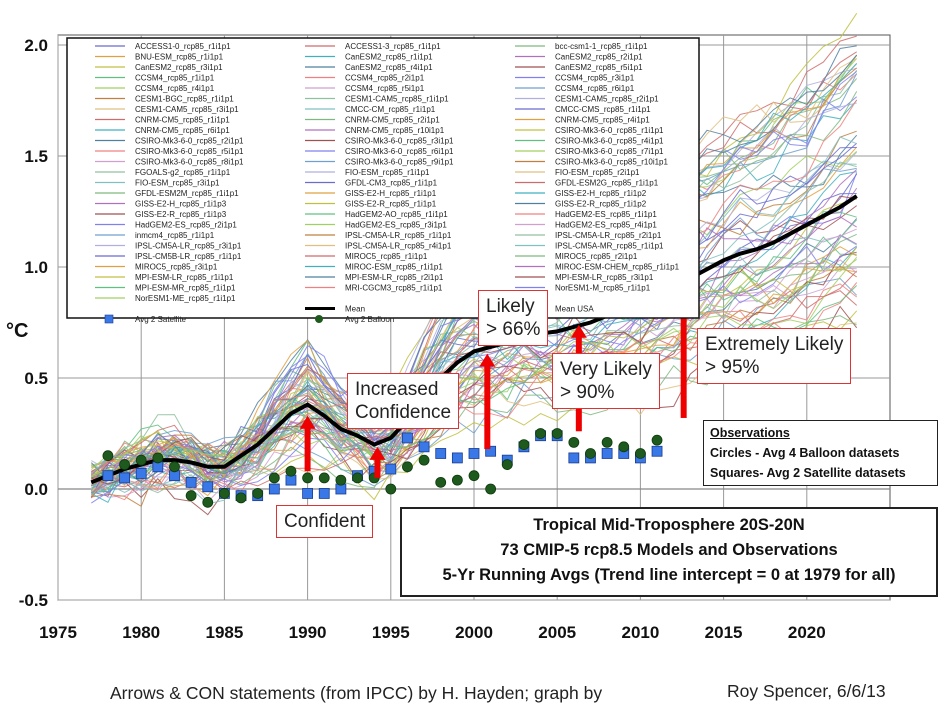 Image resolution: width=950 pixels, height=713 pixels. I want to click on callout-very-likely: Very Likely > 90%, so click(606, 381).